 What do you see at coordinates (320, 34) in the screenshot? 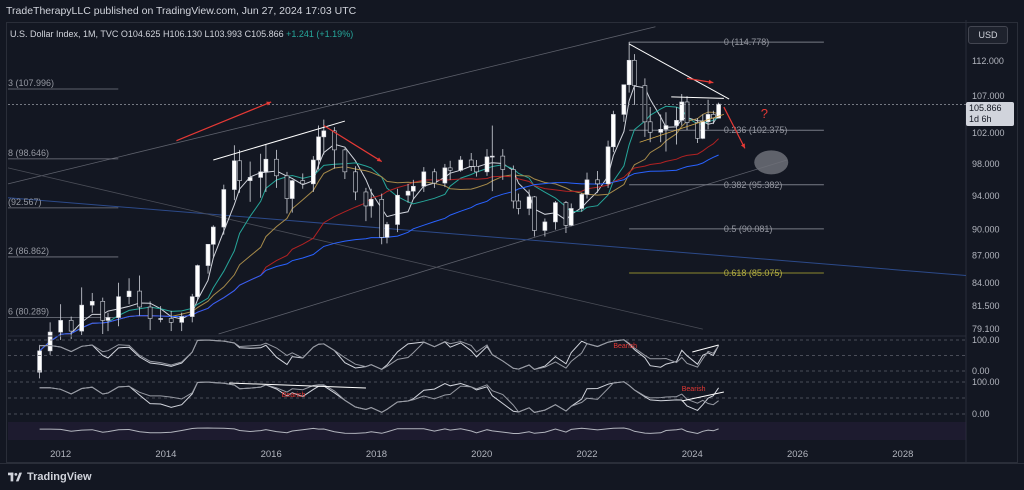
I see `ohlc-change: +1.241 (+1.19%)` at bounding box center [320, 34].